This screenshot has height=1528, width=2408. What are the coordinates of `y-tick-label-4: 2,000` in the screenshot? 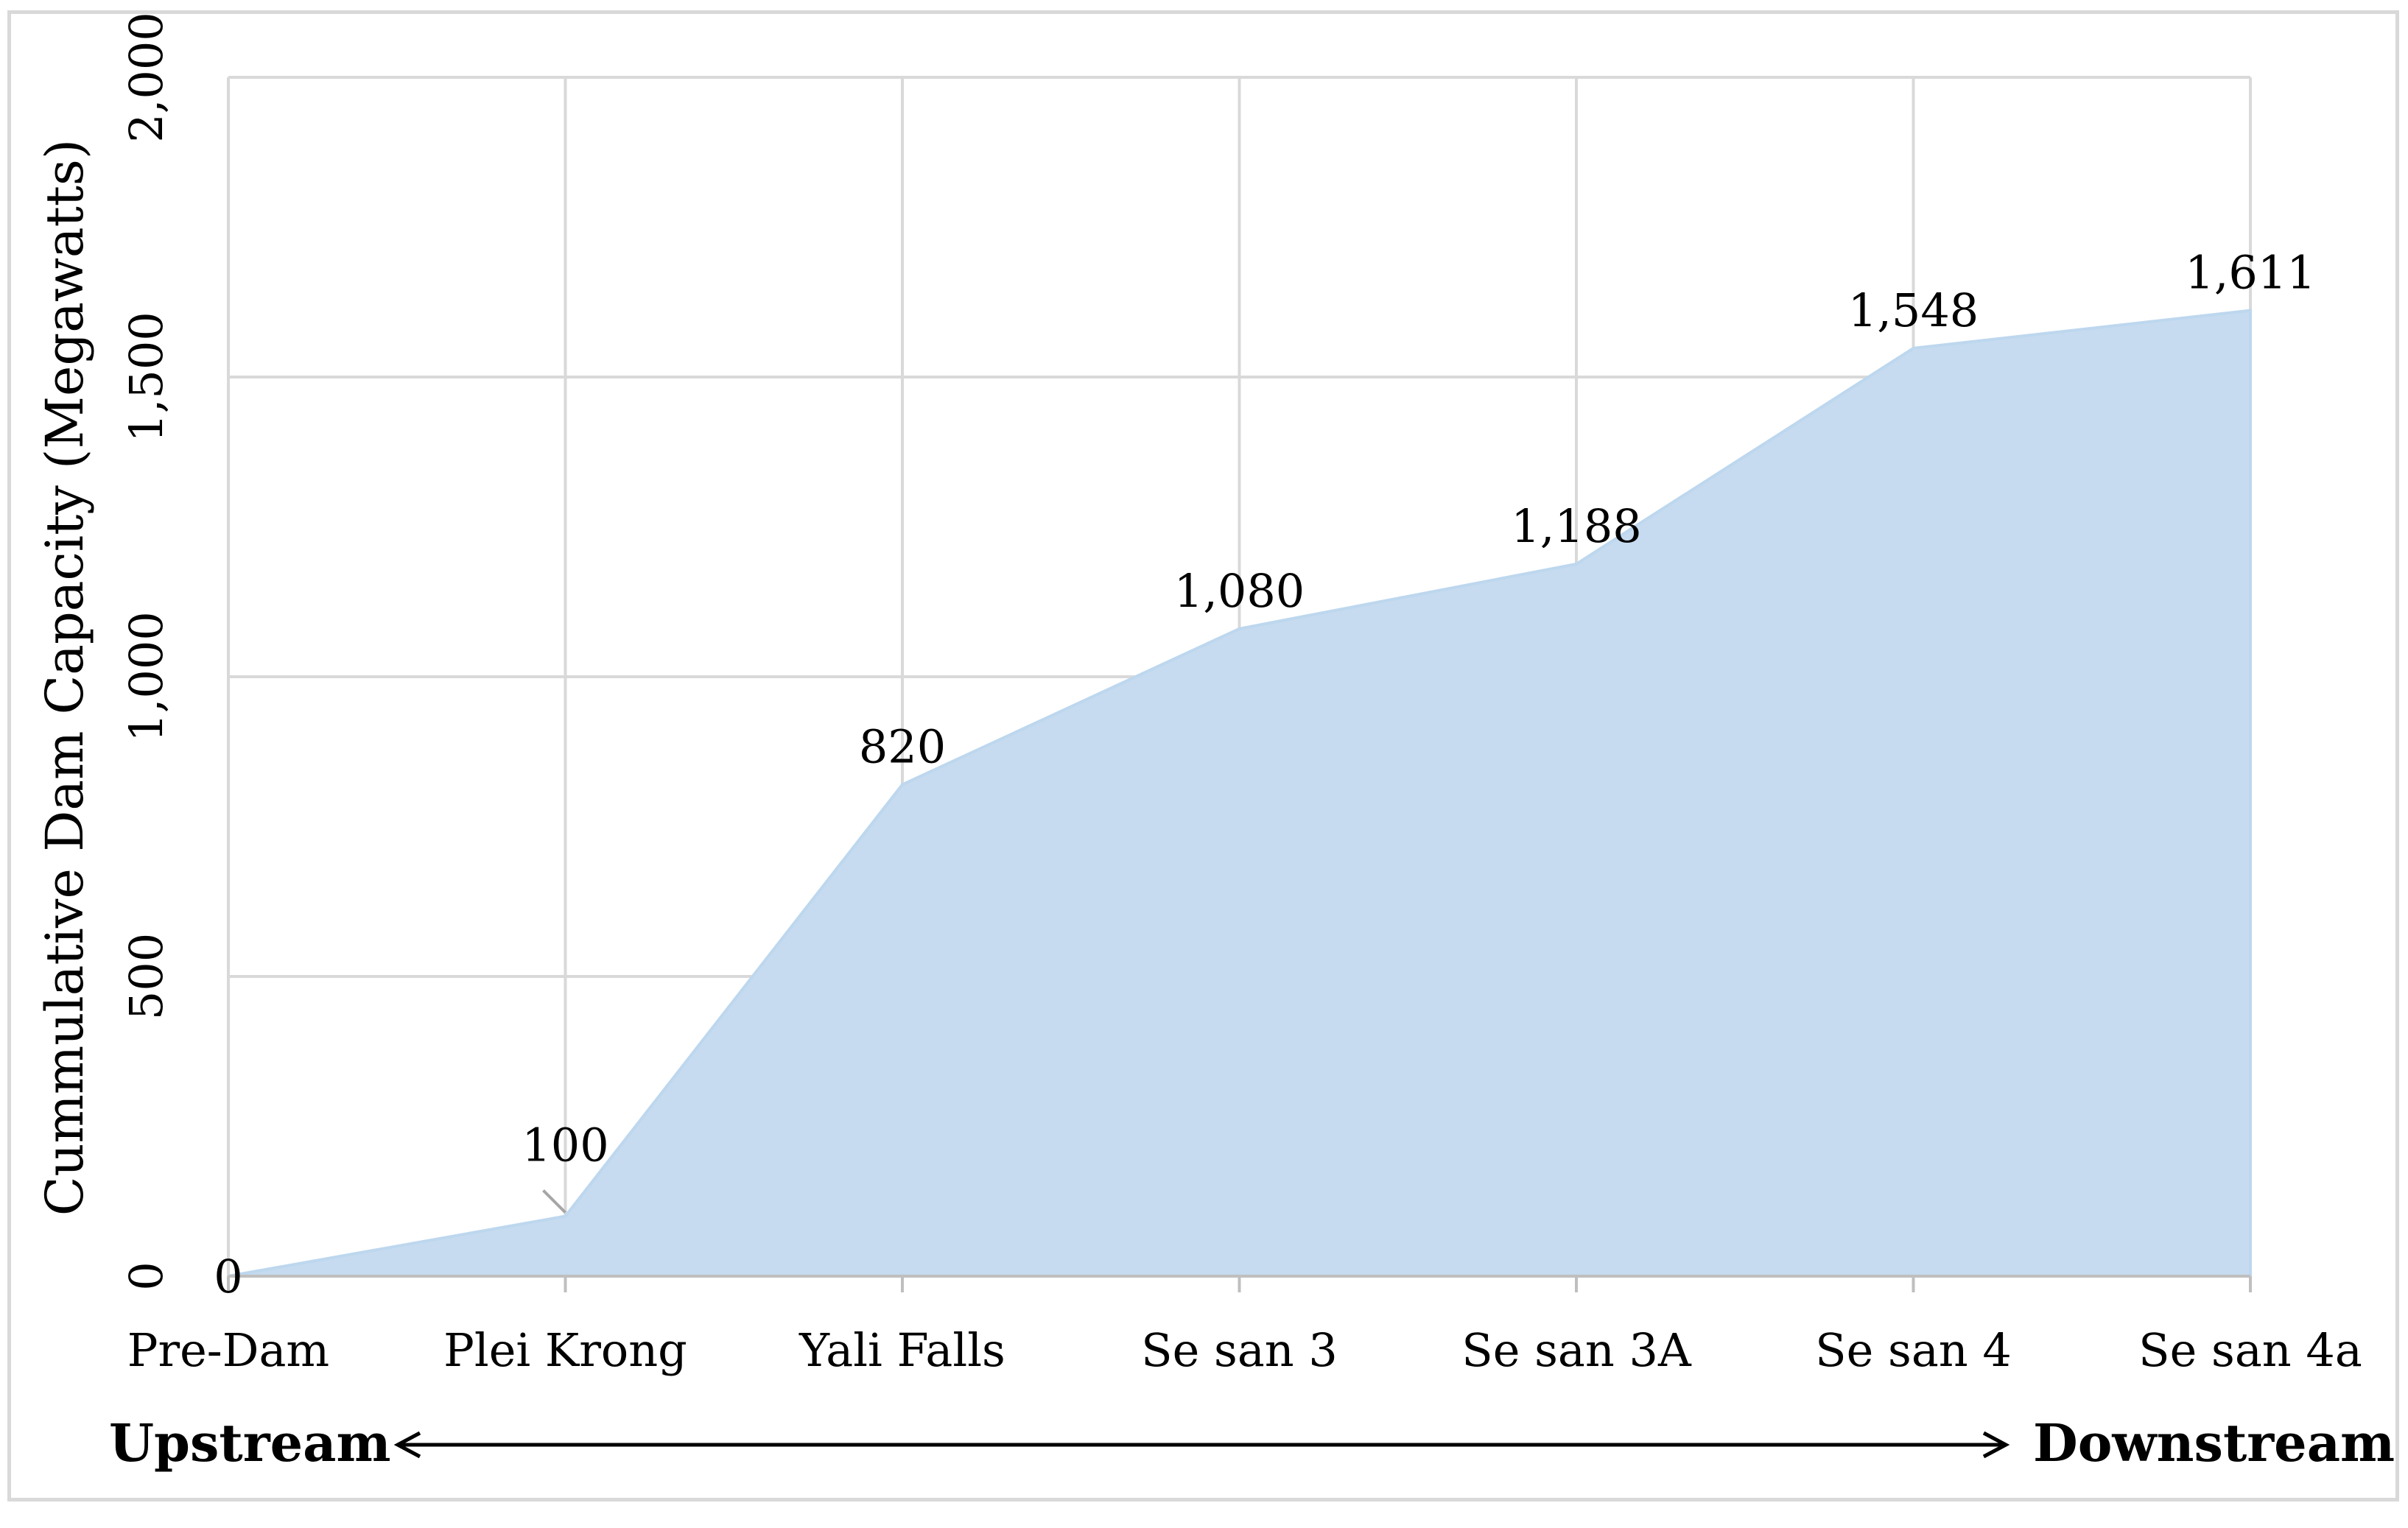 It's located at (146, 78).